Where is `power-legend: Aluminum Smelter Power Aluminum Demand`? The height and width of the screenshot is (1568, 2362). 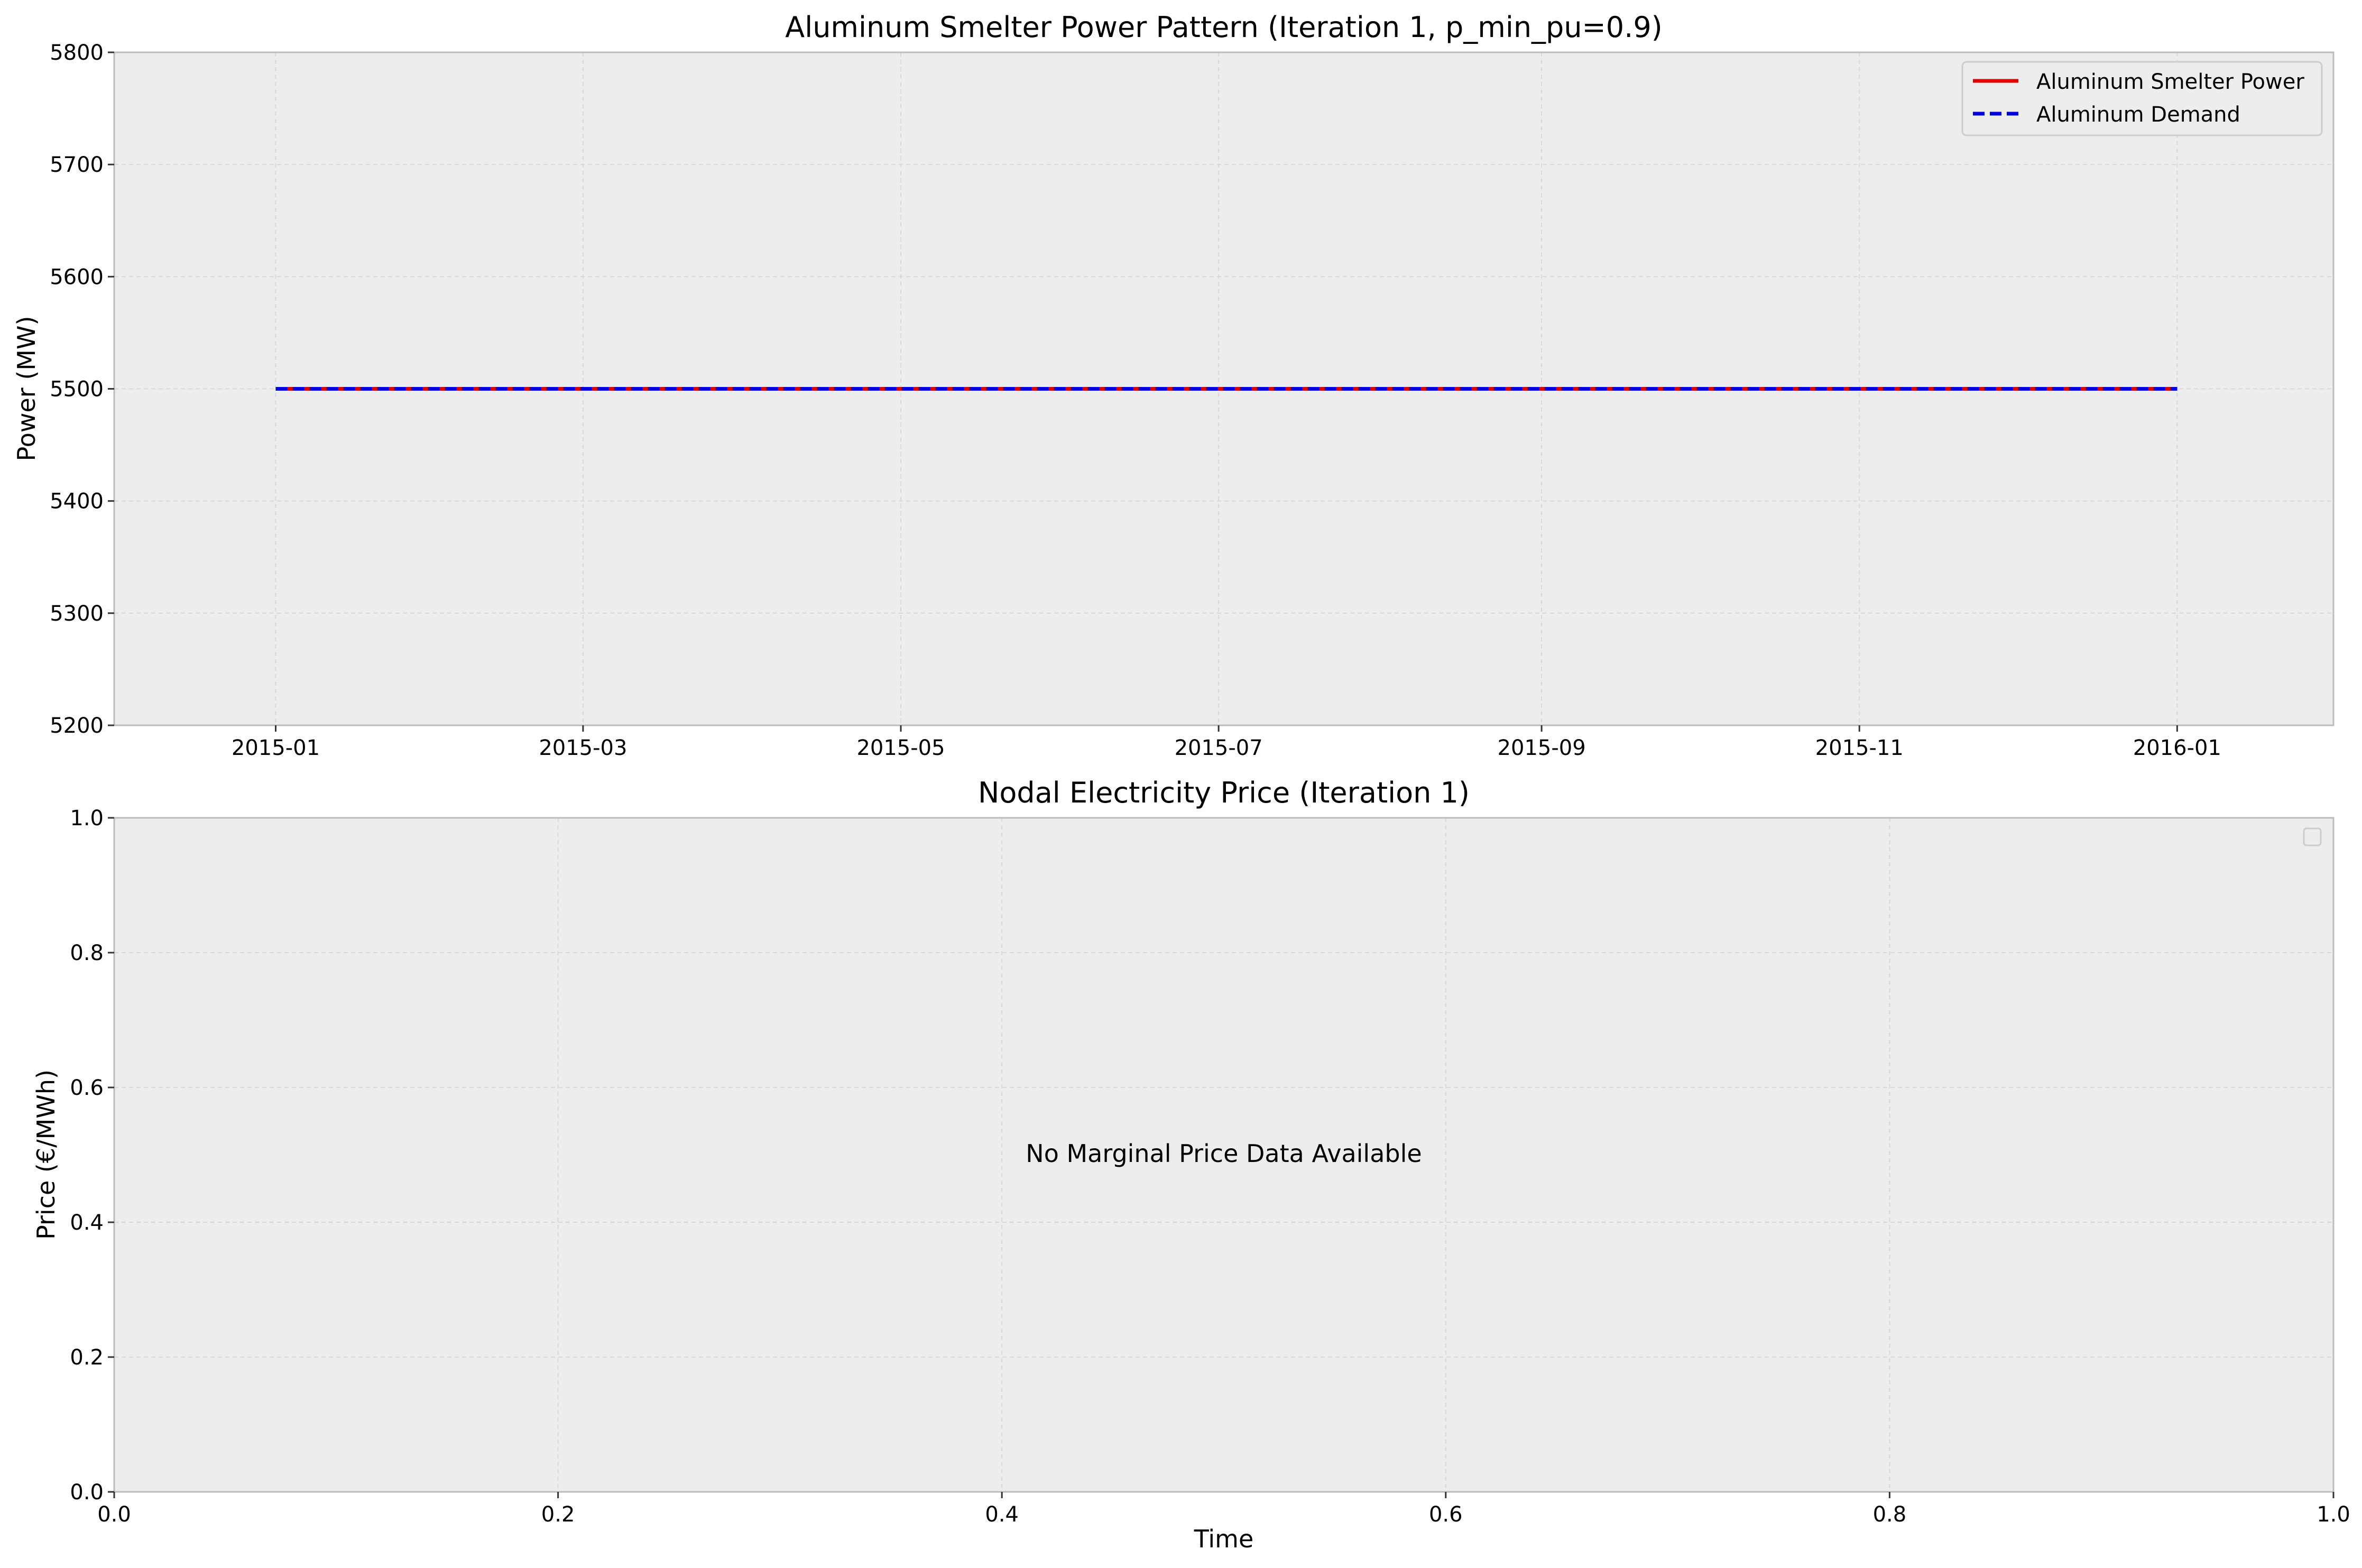
power-legend: Aluminum Smelter Power Aluminum Demand is located at coordinates (2142, 98).